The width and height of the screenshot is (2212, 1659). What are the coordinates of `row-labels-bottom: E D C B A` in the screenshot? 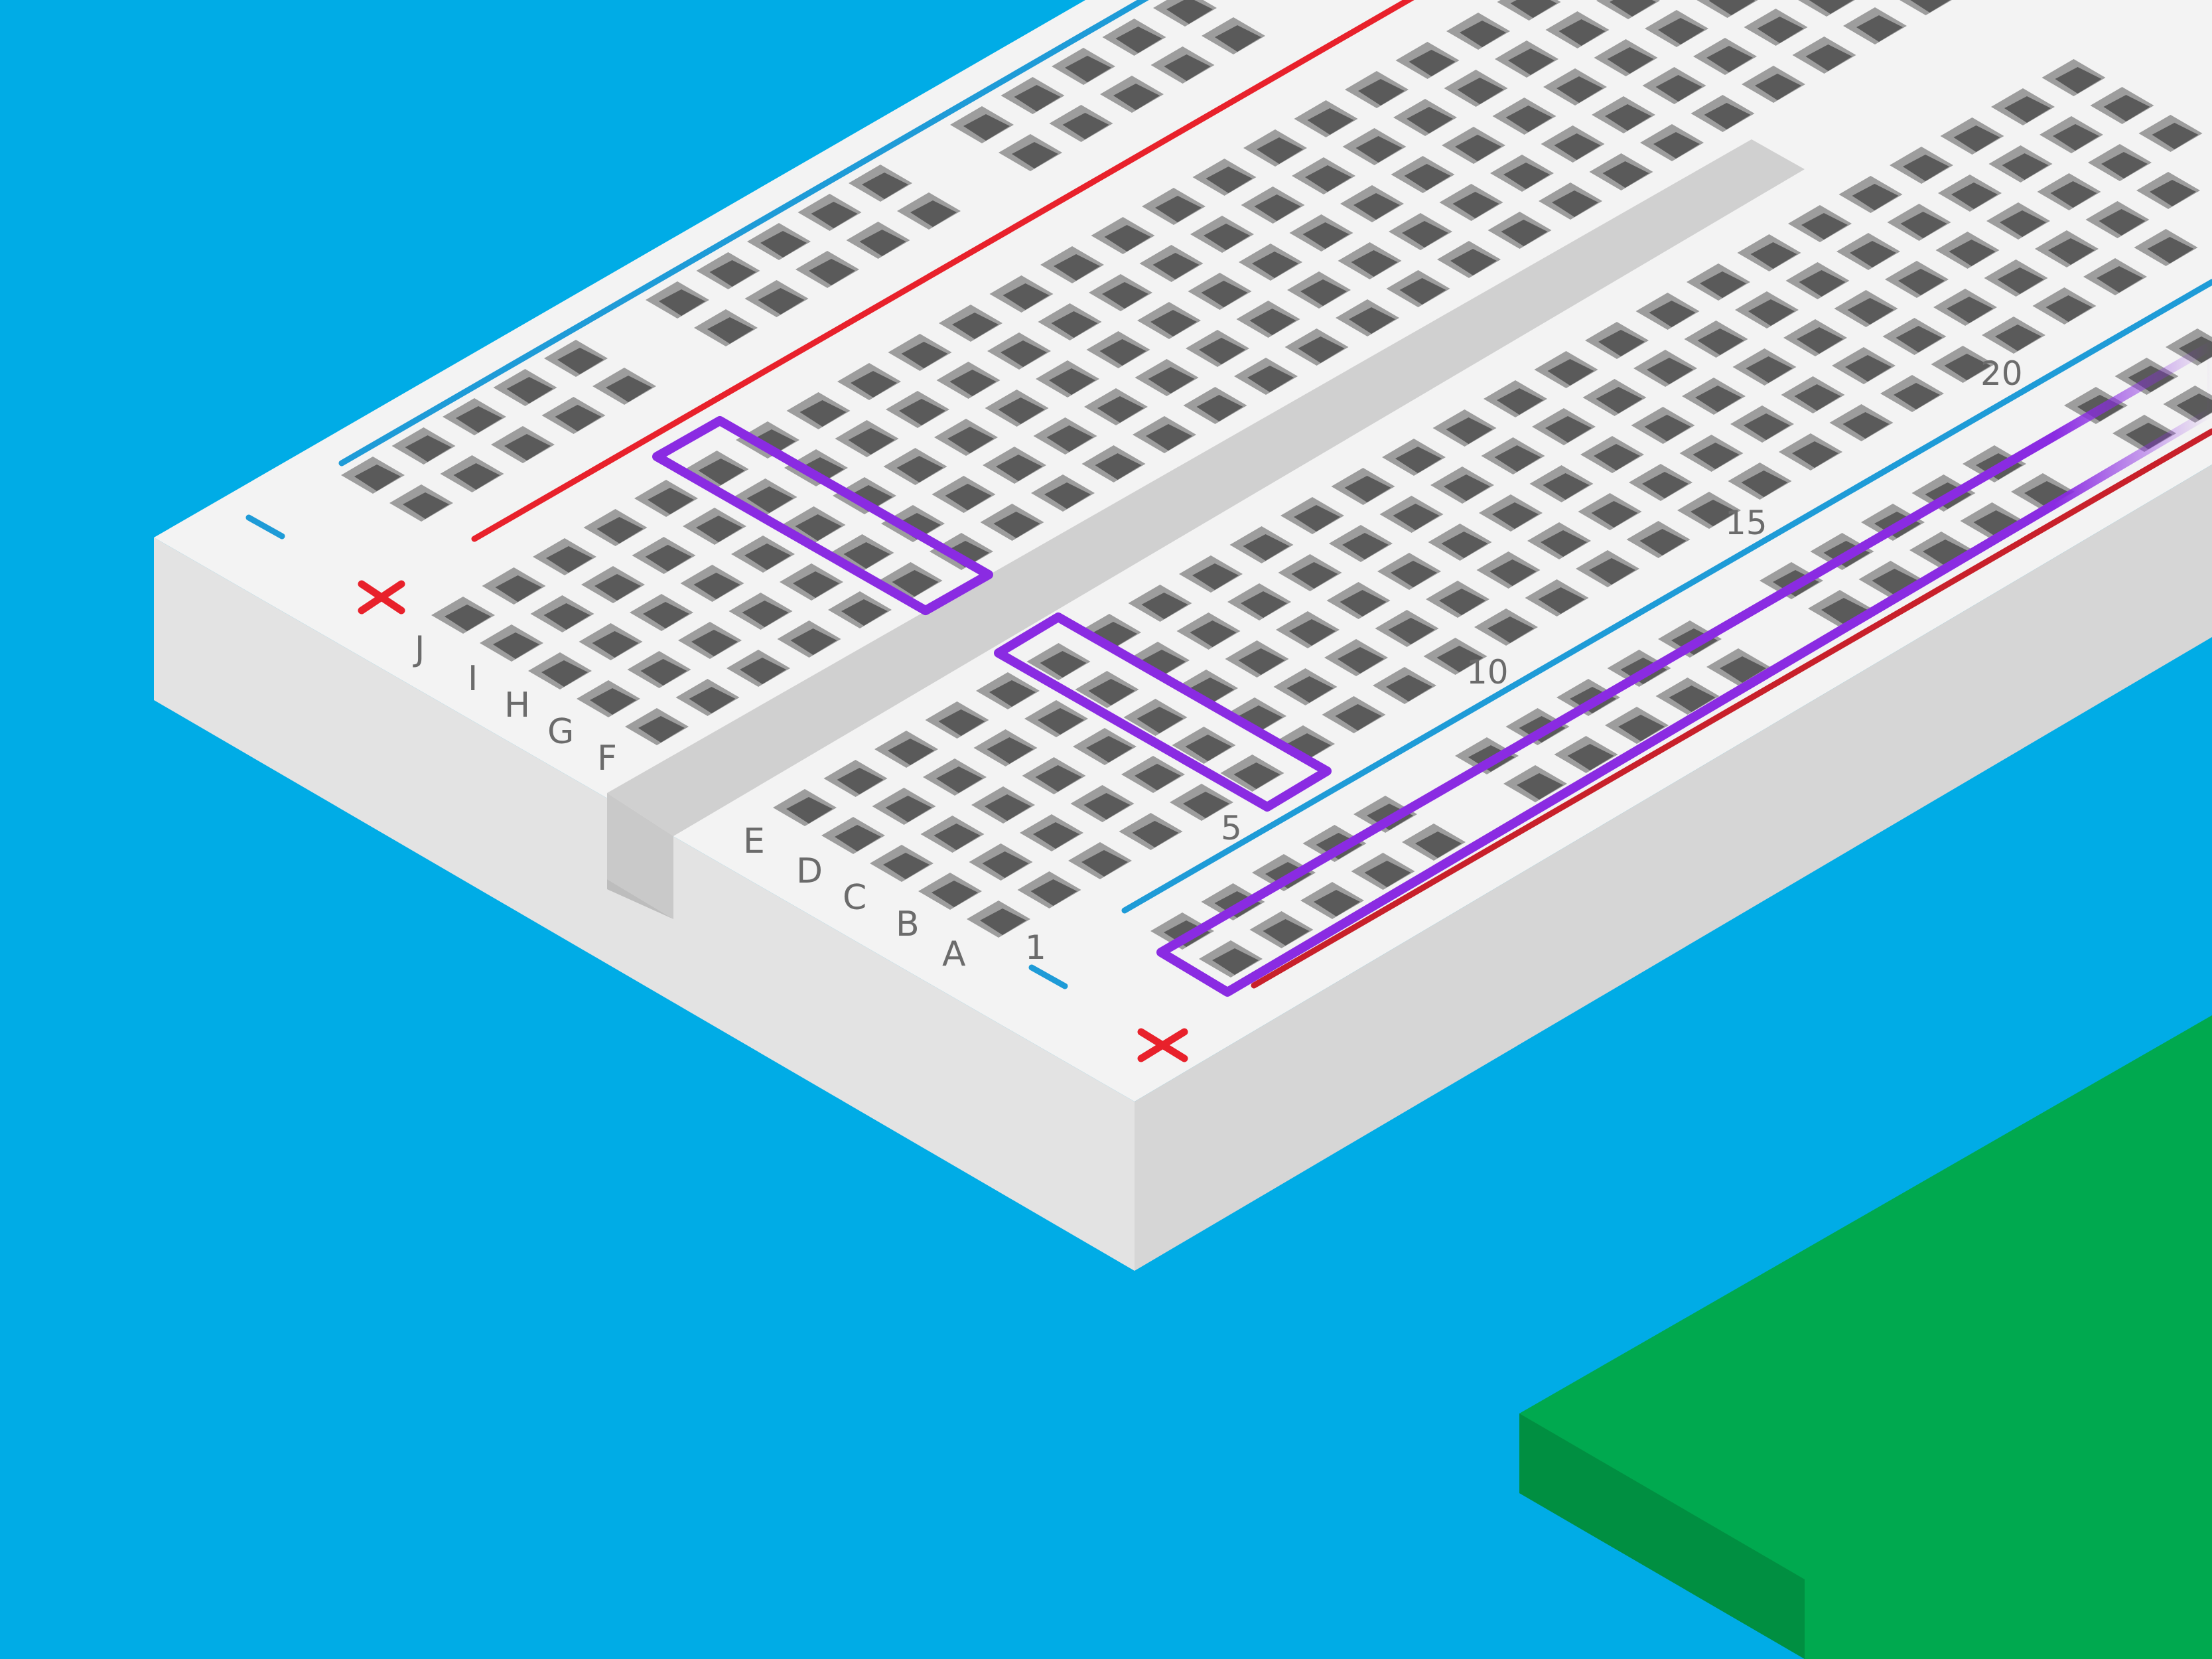 It's located at (854, 898).